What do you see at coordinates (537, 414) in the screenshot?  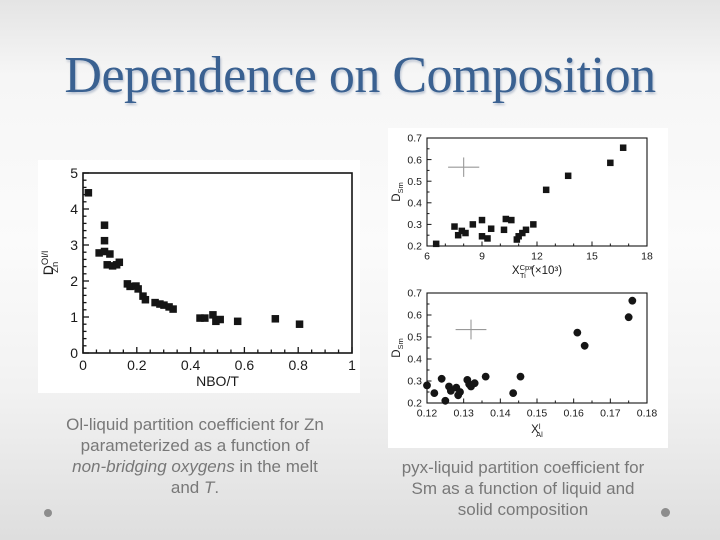 I see `svg-text: 0.15` at bounding box center [537, 414].